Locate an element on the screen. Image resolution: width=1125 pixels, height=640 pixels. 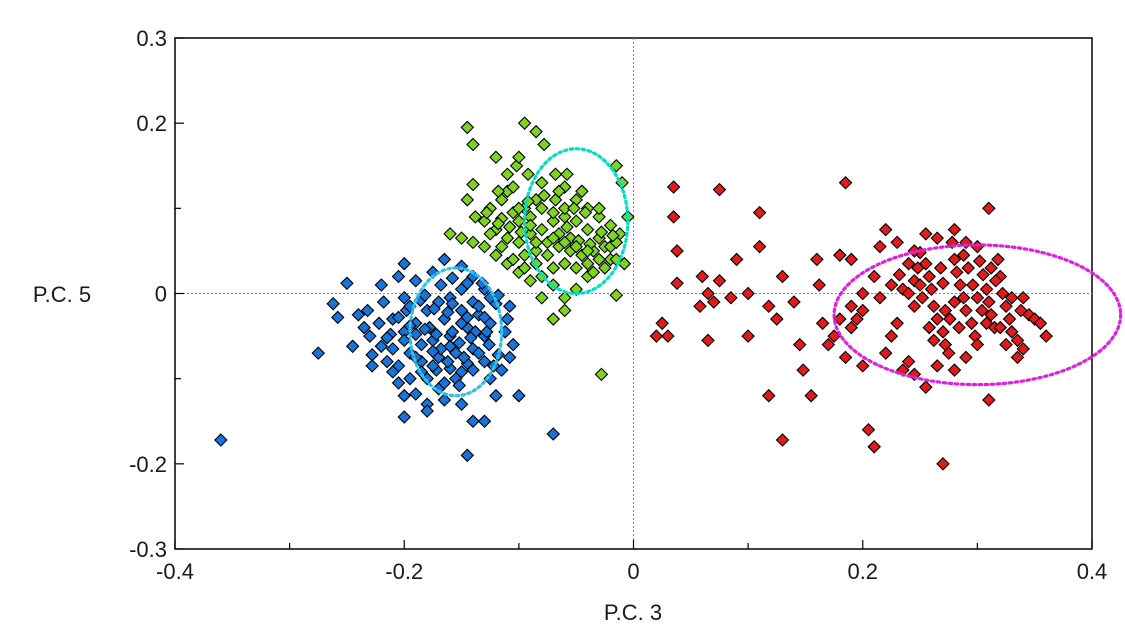
y-axis-label: P.C. 5 is located at coordinates (62, 294).